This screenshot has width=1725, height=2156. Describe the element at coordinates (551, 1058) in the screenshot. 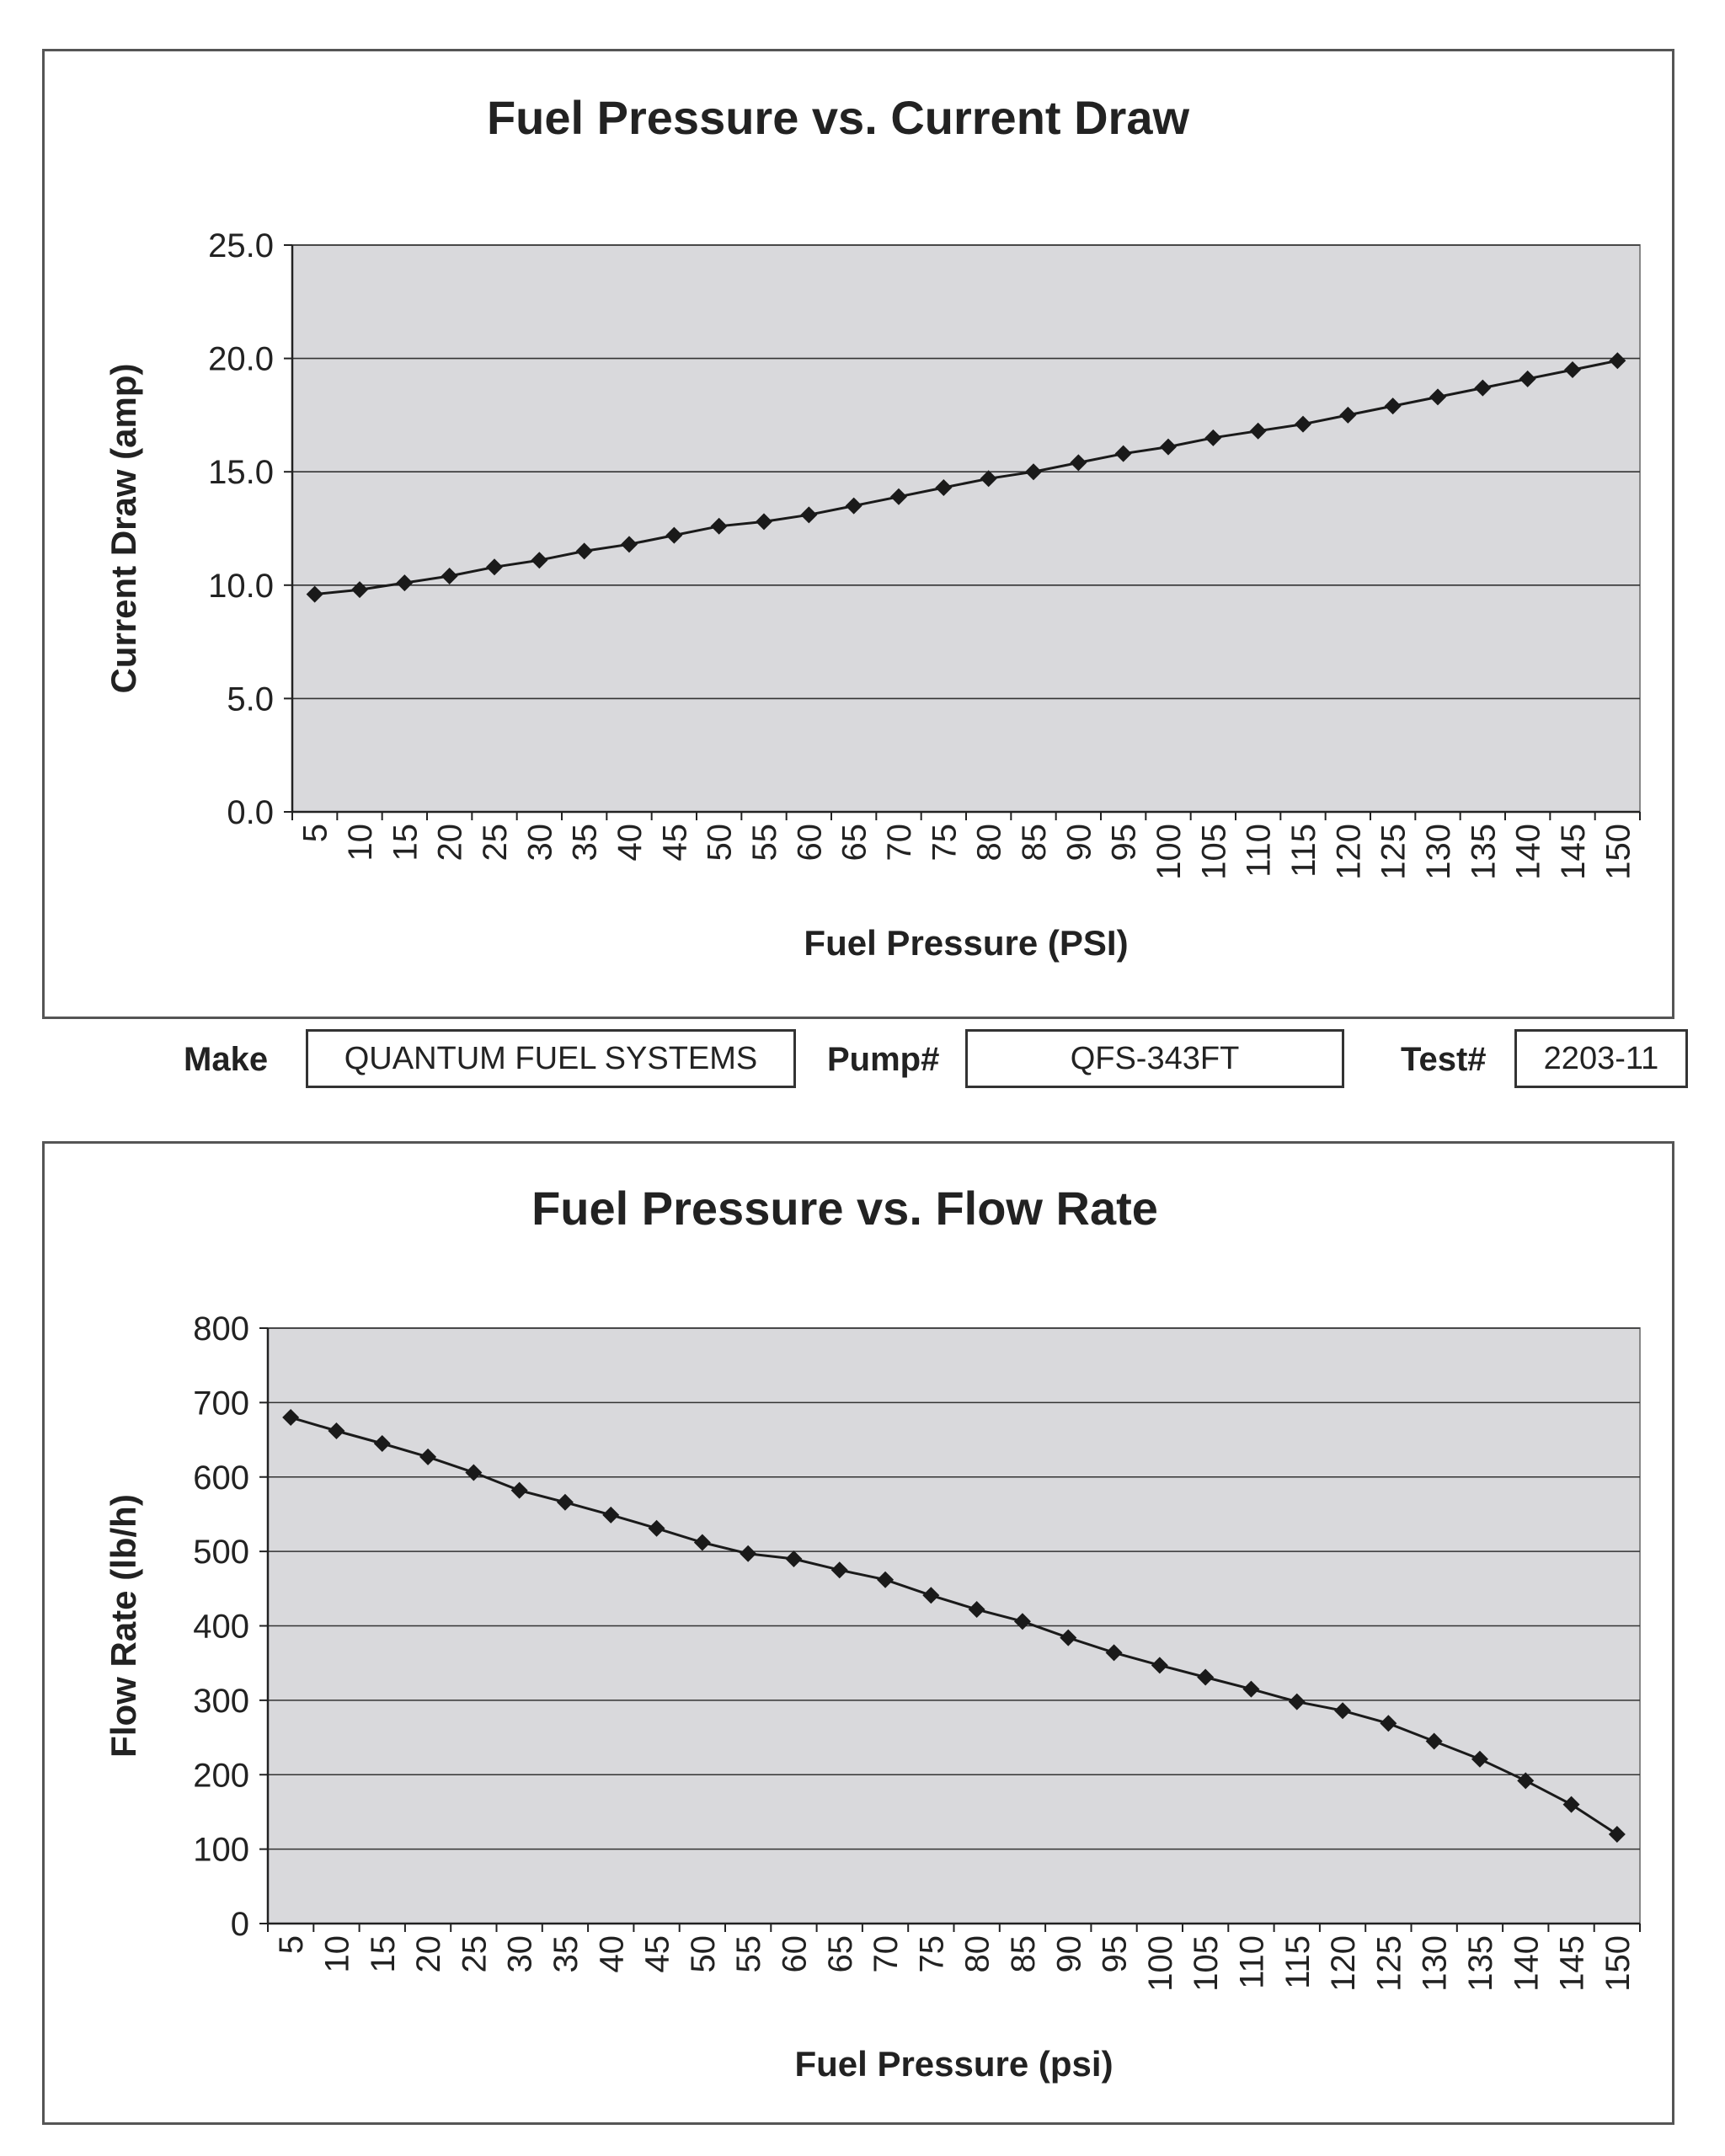

I see `make-value-box: QUANTUM FUEL SYSTEMS` at that location.